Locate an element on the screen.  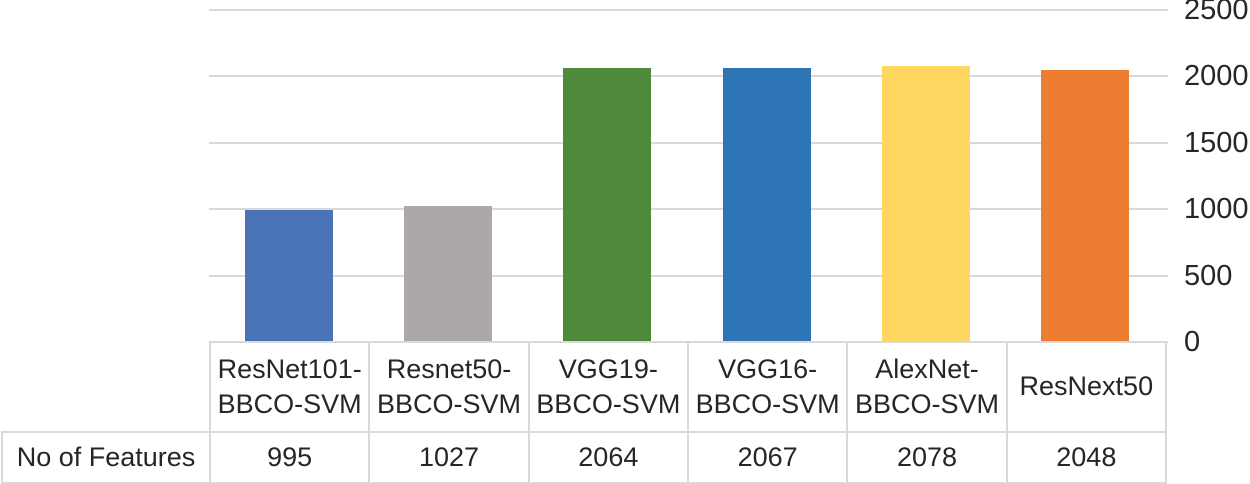
value-cell-6: 2048 is located at coordinates (1086, 457).